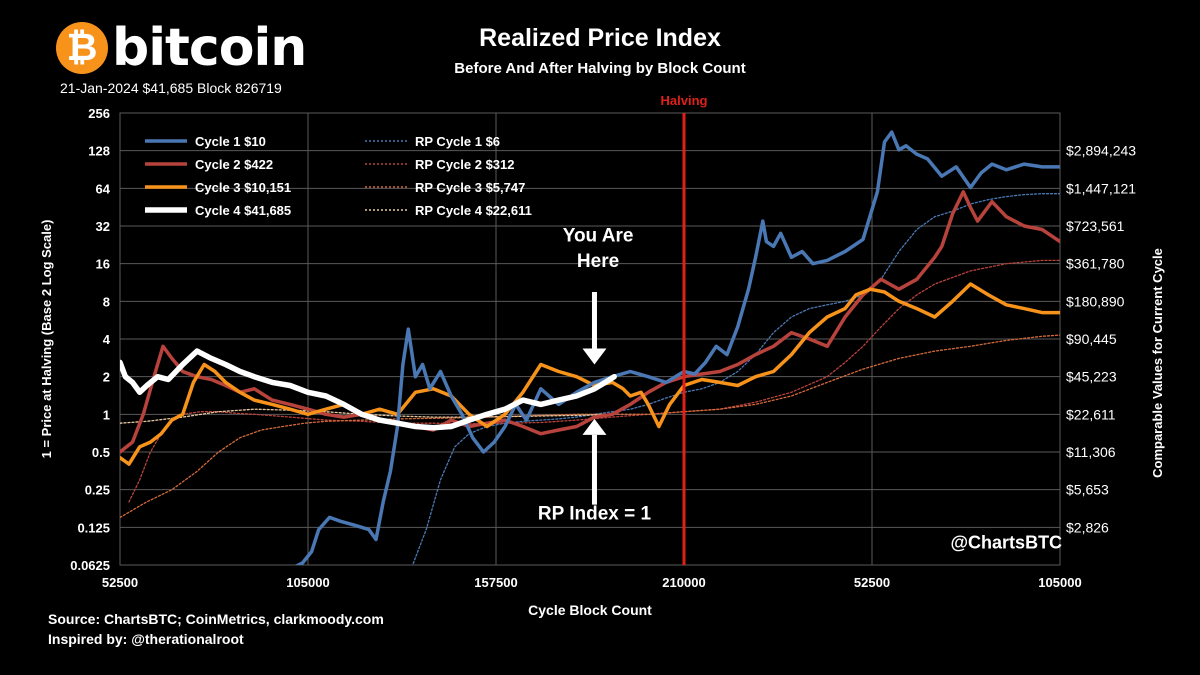  I want to click on y2-tick-label: $2,894,243, so click(1101, 151).